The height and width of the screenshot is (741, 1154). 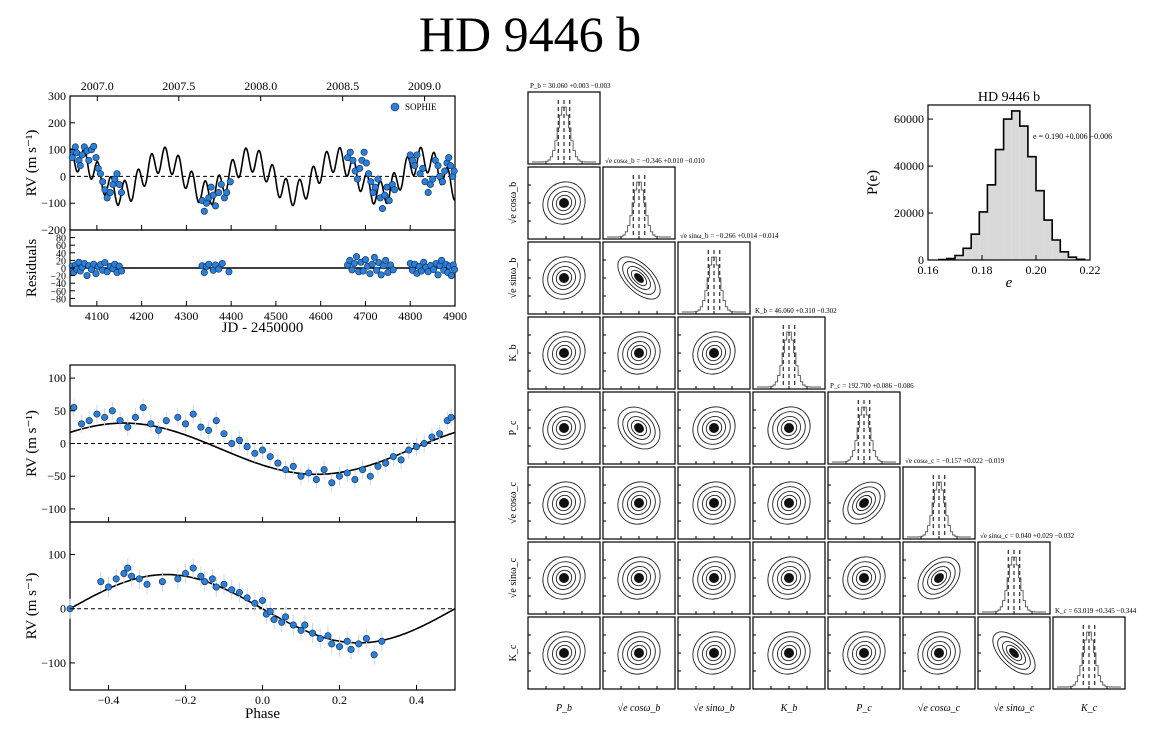 I want to click on legend-marker, so click(x=395, y=107).